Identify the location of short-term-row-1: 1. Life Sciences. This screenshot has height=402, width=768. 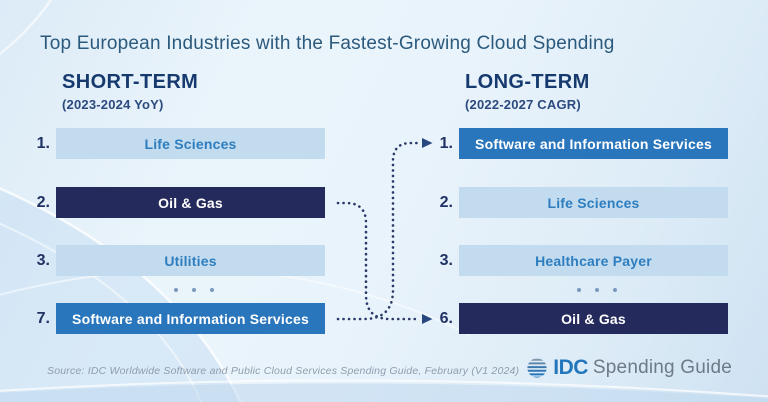
(172, 143).